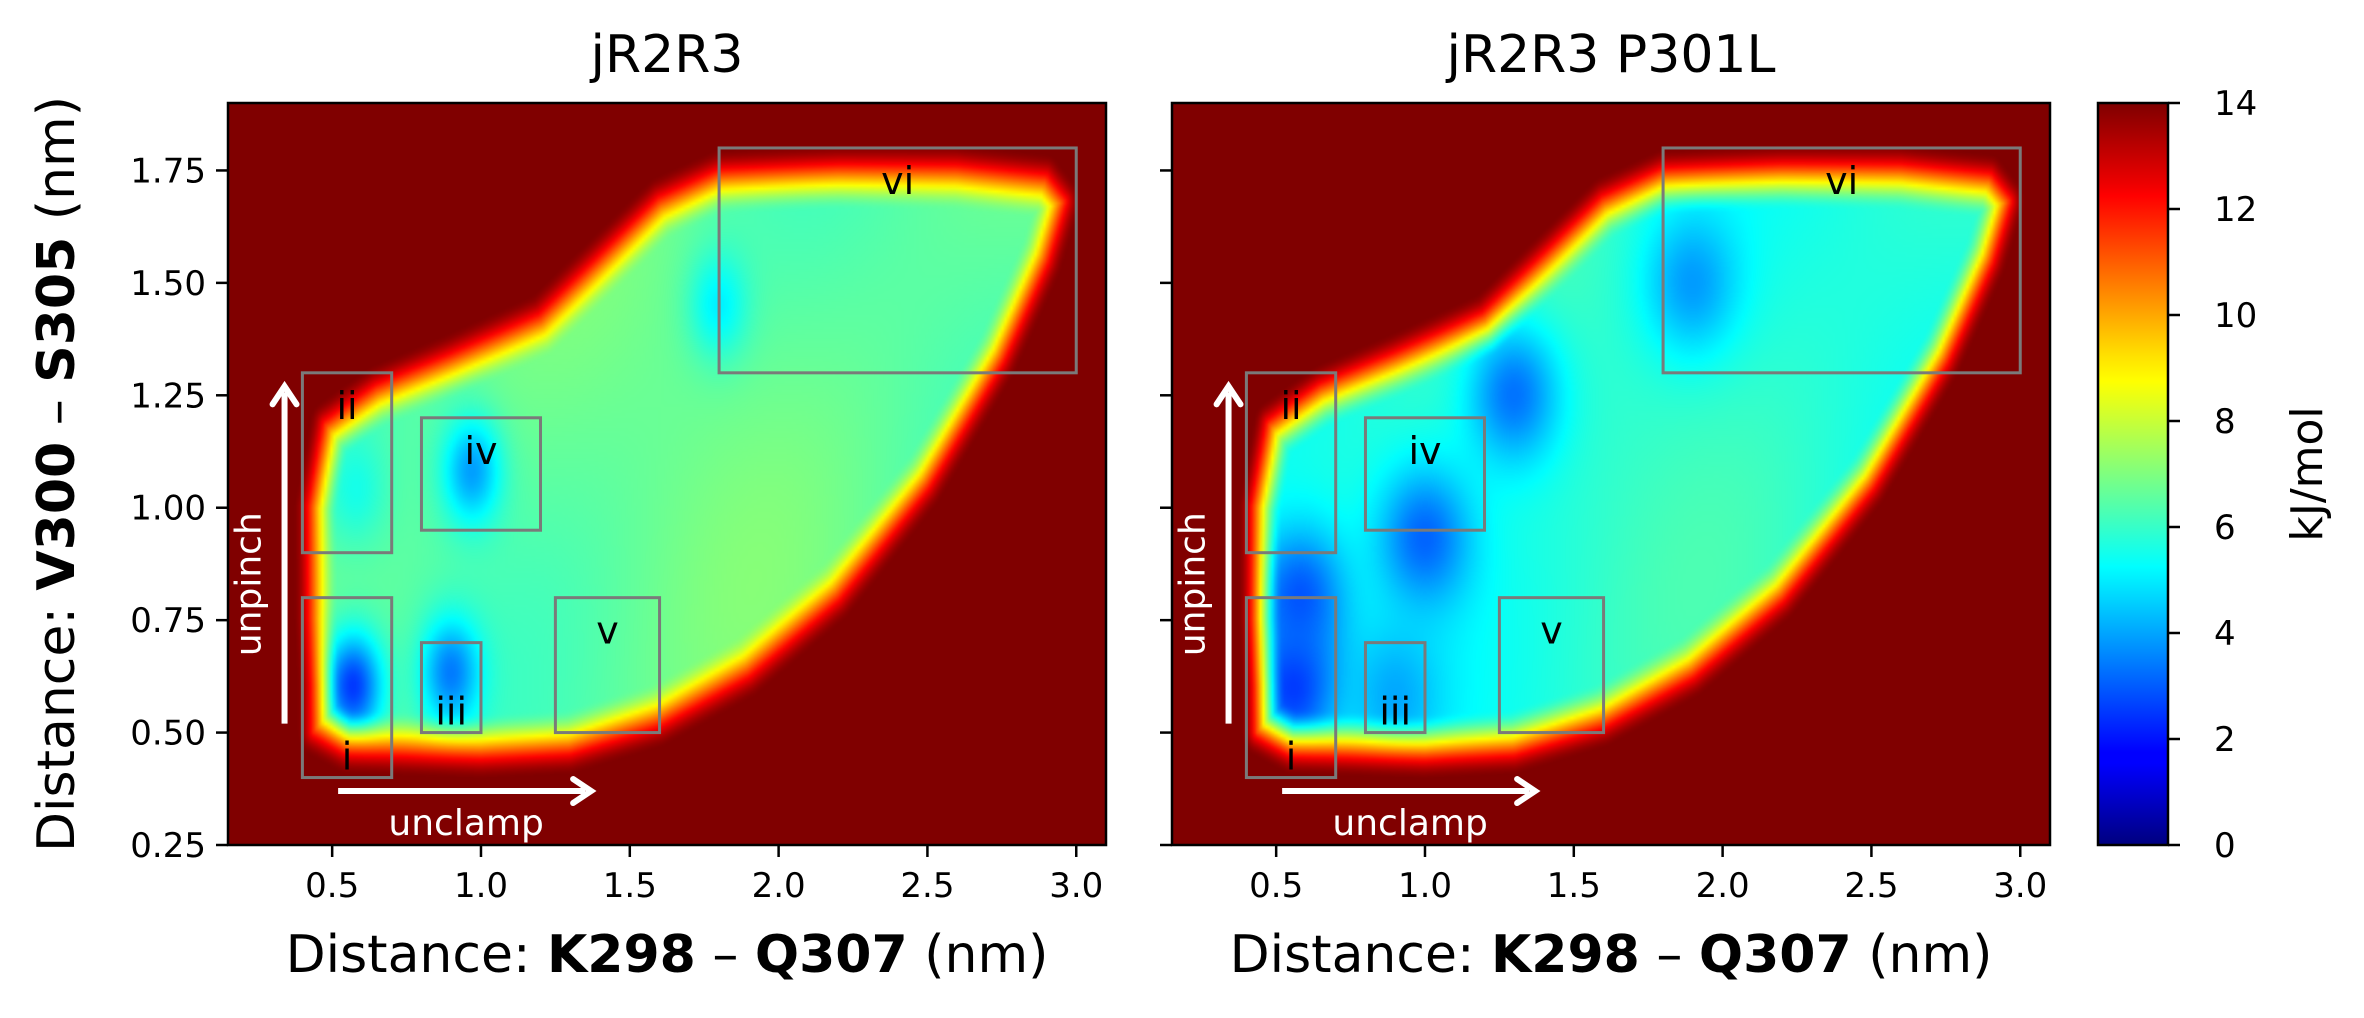 This screenshot has height=1018, width=2364. I want to click on right-panel-title: jR2R3 P301L, so click(1611, 55).